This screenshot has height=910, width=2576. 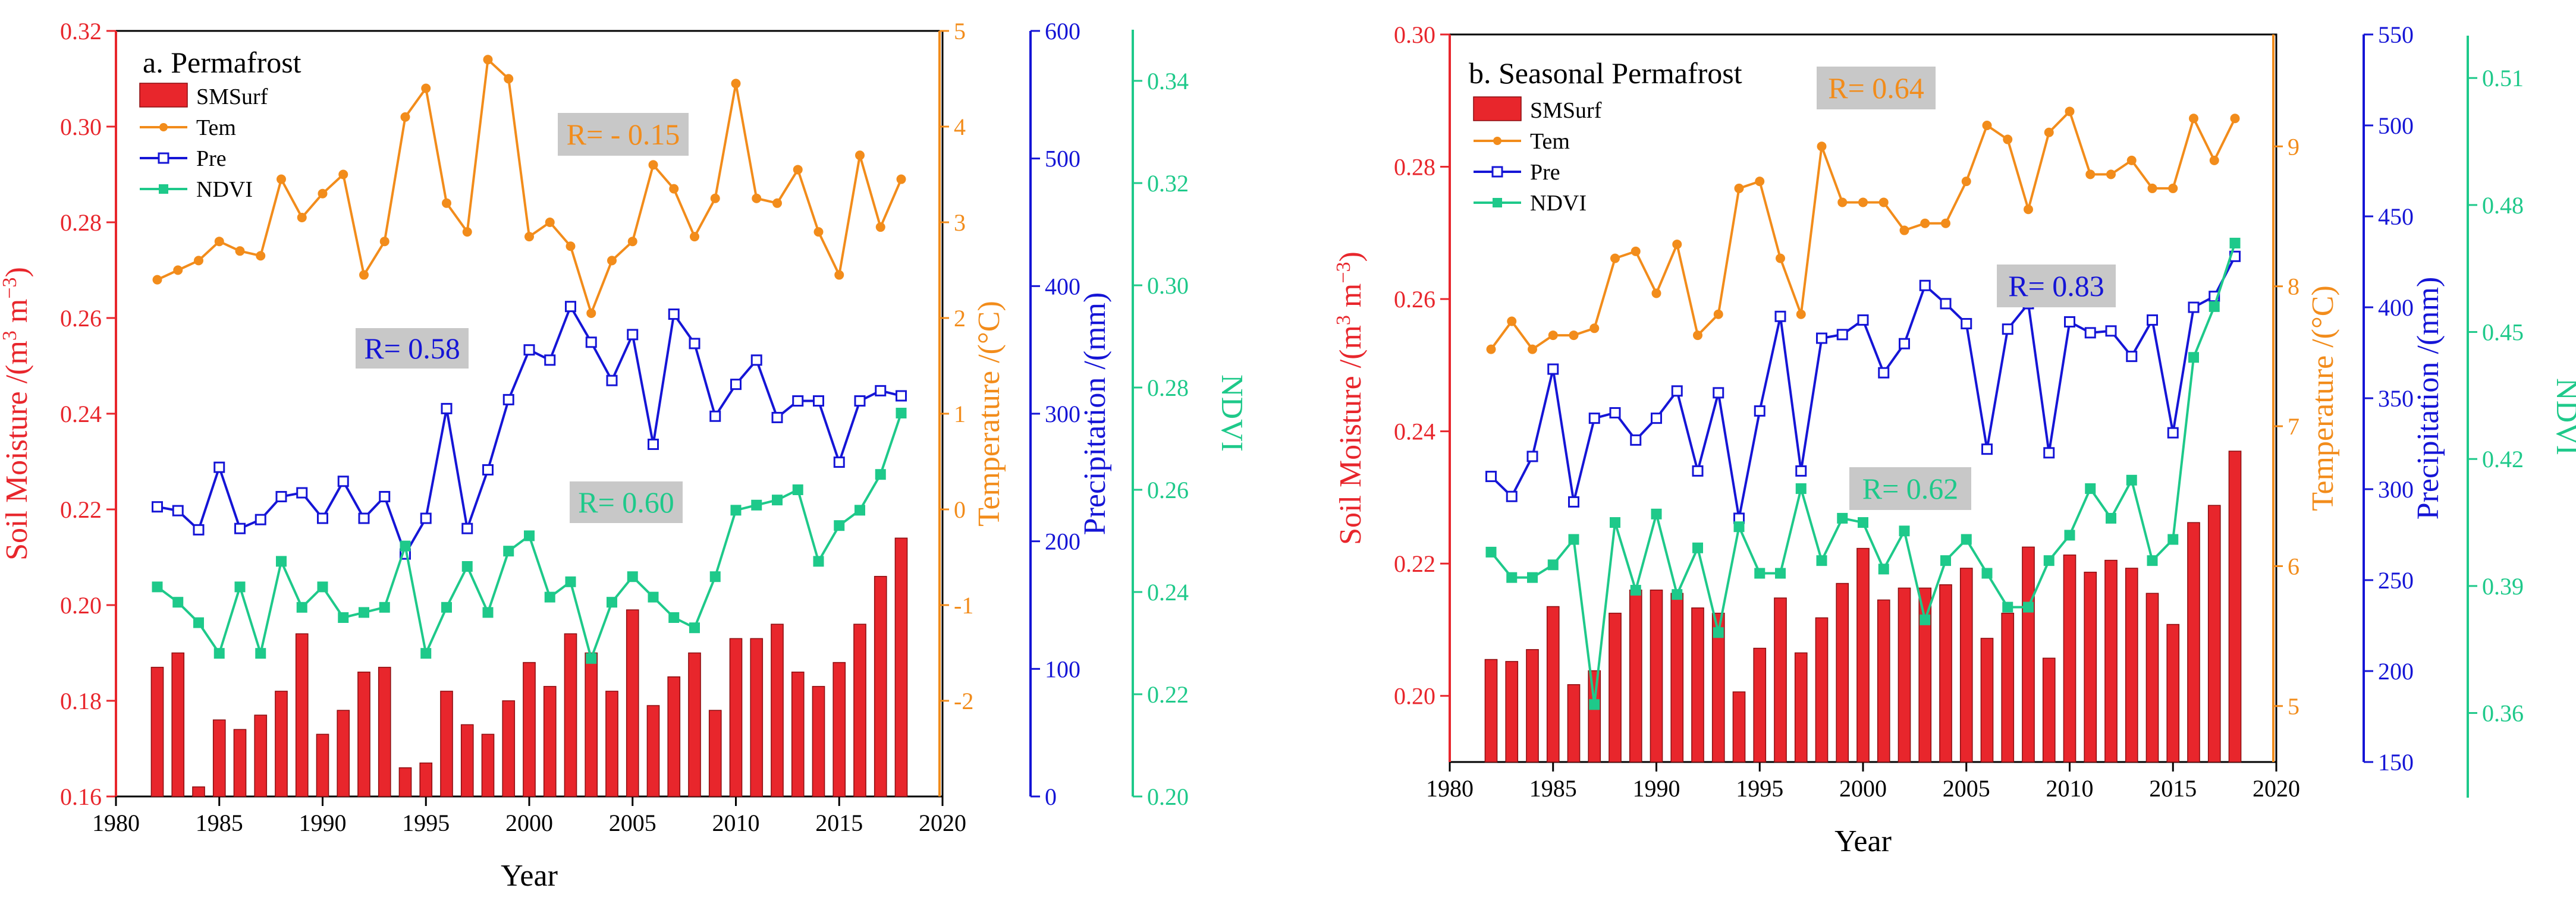 What do you see at coordinates (1656, 788) in the screenshot?
I see `x-tick-label: 1990` at bounding box center [1656, 788].